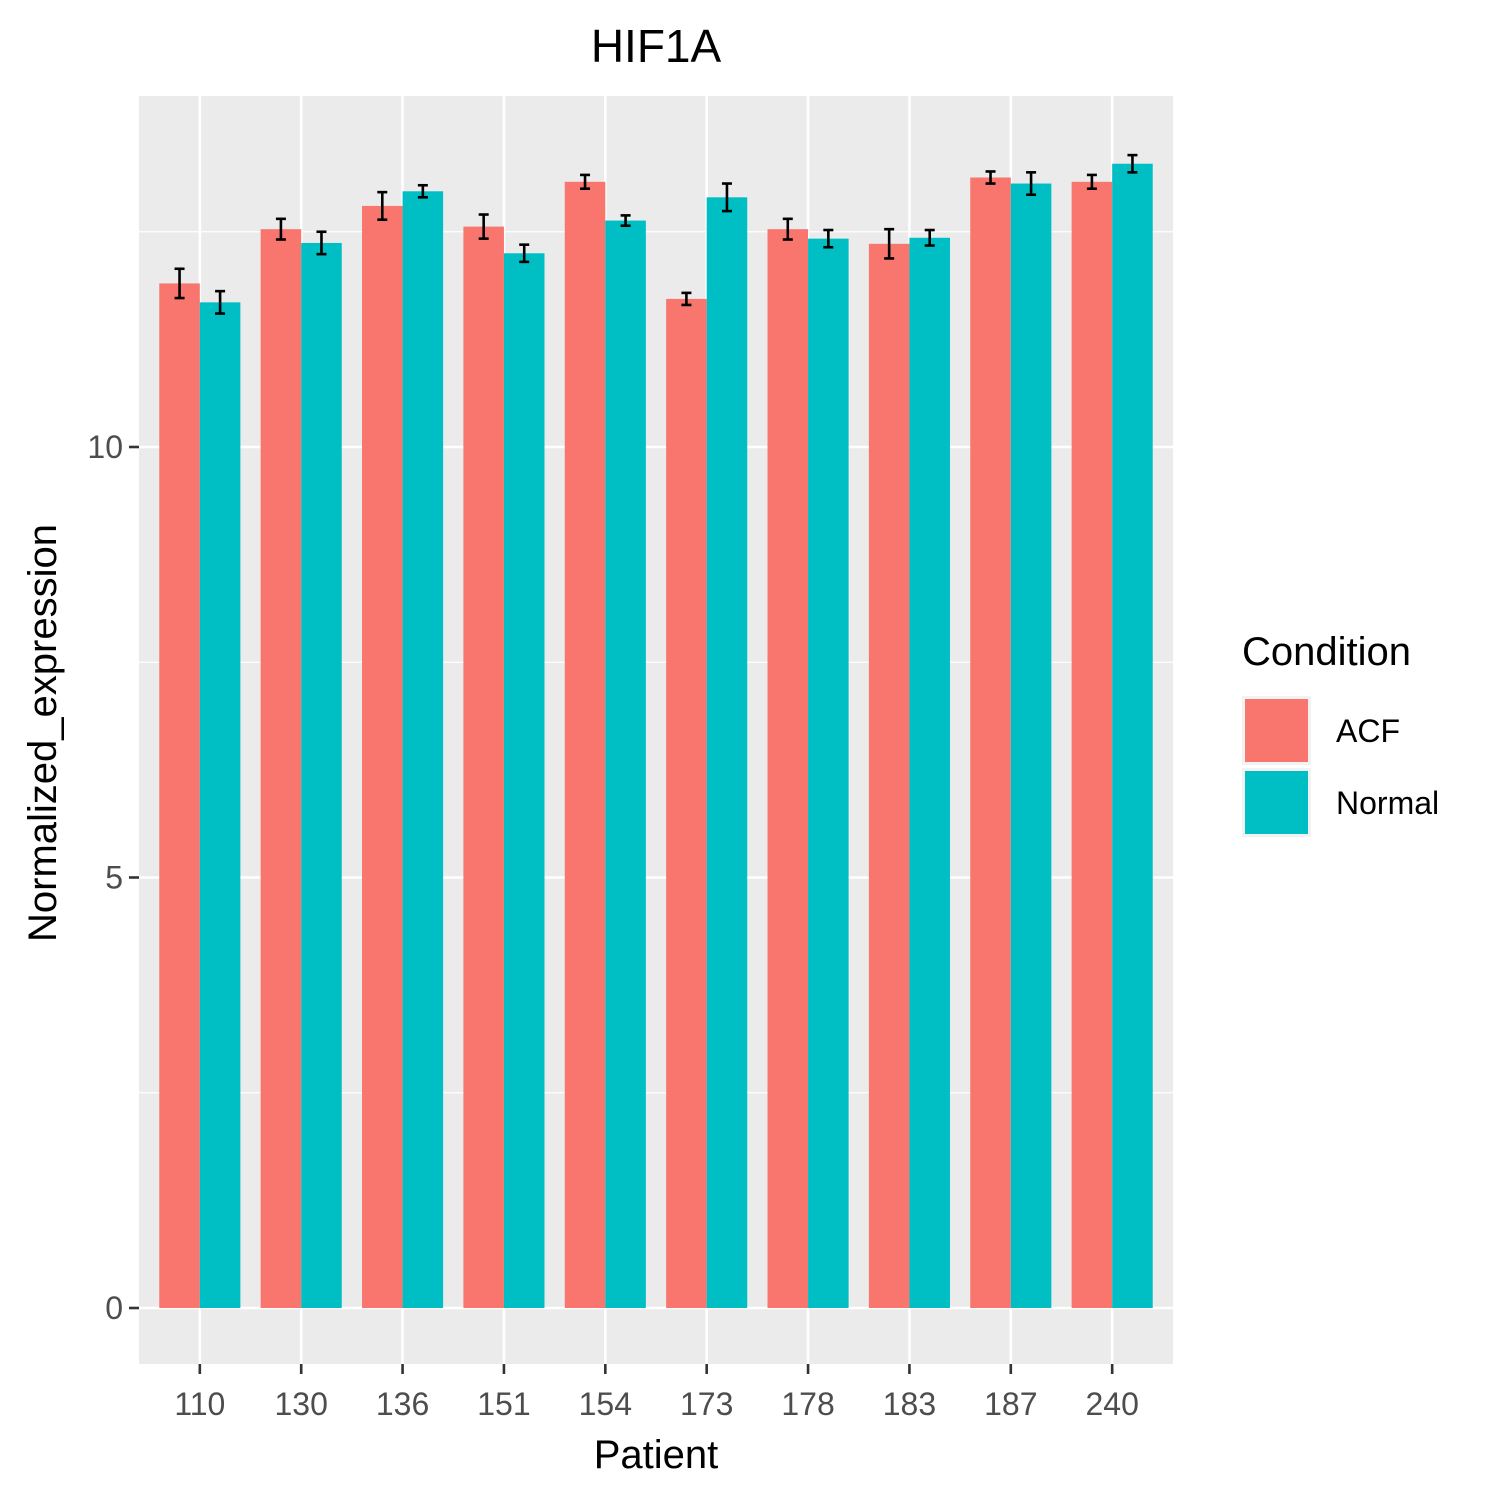 This screenshot has width=1500, height=1500. Describe the element at coordinates (105, 447) in the screenshot. I see `y-tick-label: 10` at that location.